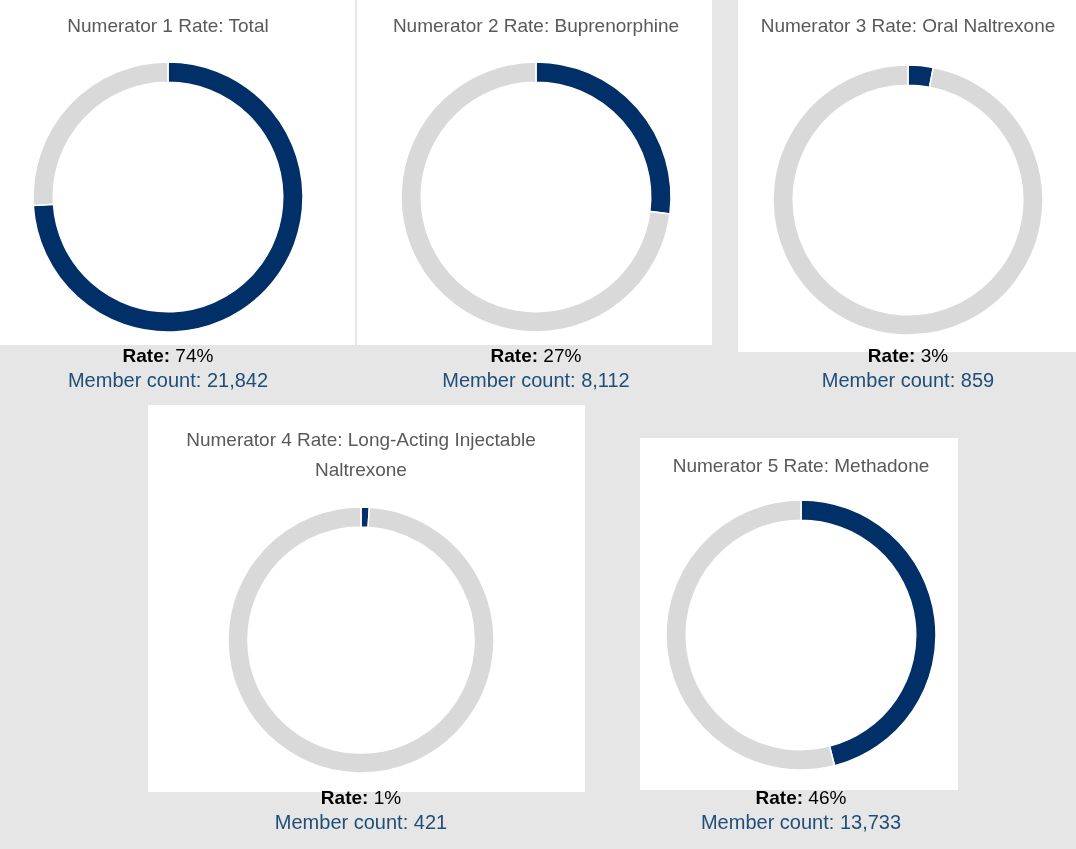  Describe the element at coordinates (168, 25) in the screenshot. I see `chart-title: Numerator 1 Rate: Total` at that location.